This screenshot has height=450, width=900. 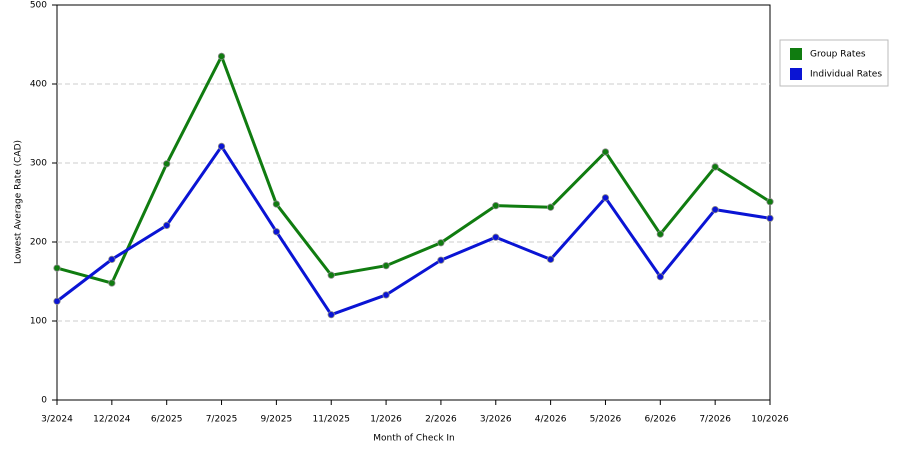 I want to click on y-axis-label: Lowest Average Rate (CAD), so click(x=19, y=202).